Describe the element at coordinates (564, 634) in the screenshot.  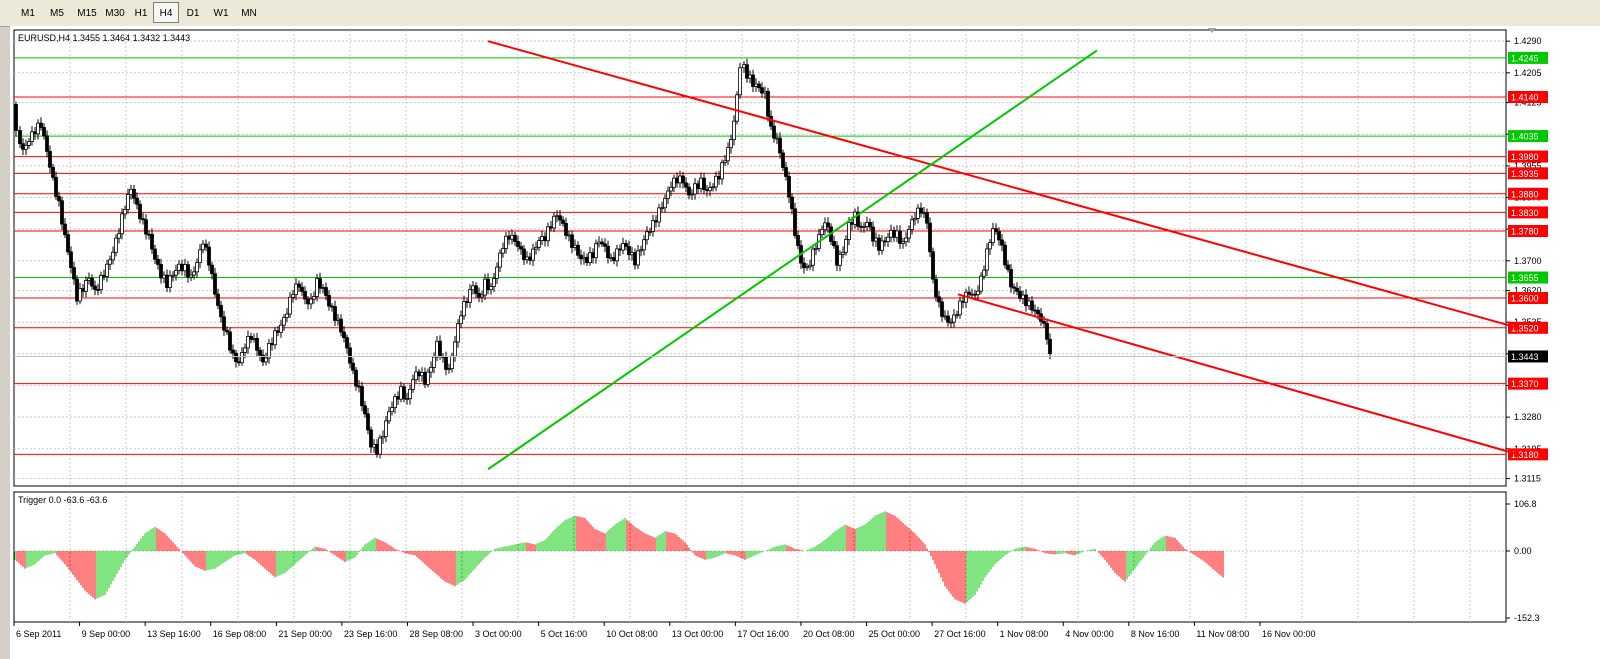
I see `date-axis-label: 5 Oct 16:00` at that location.